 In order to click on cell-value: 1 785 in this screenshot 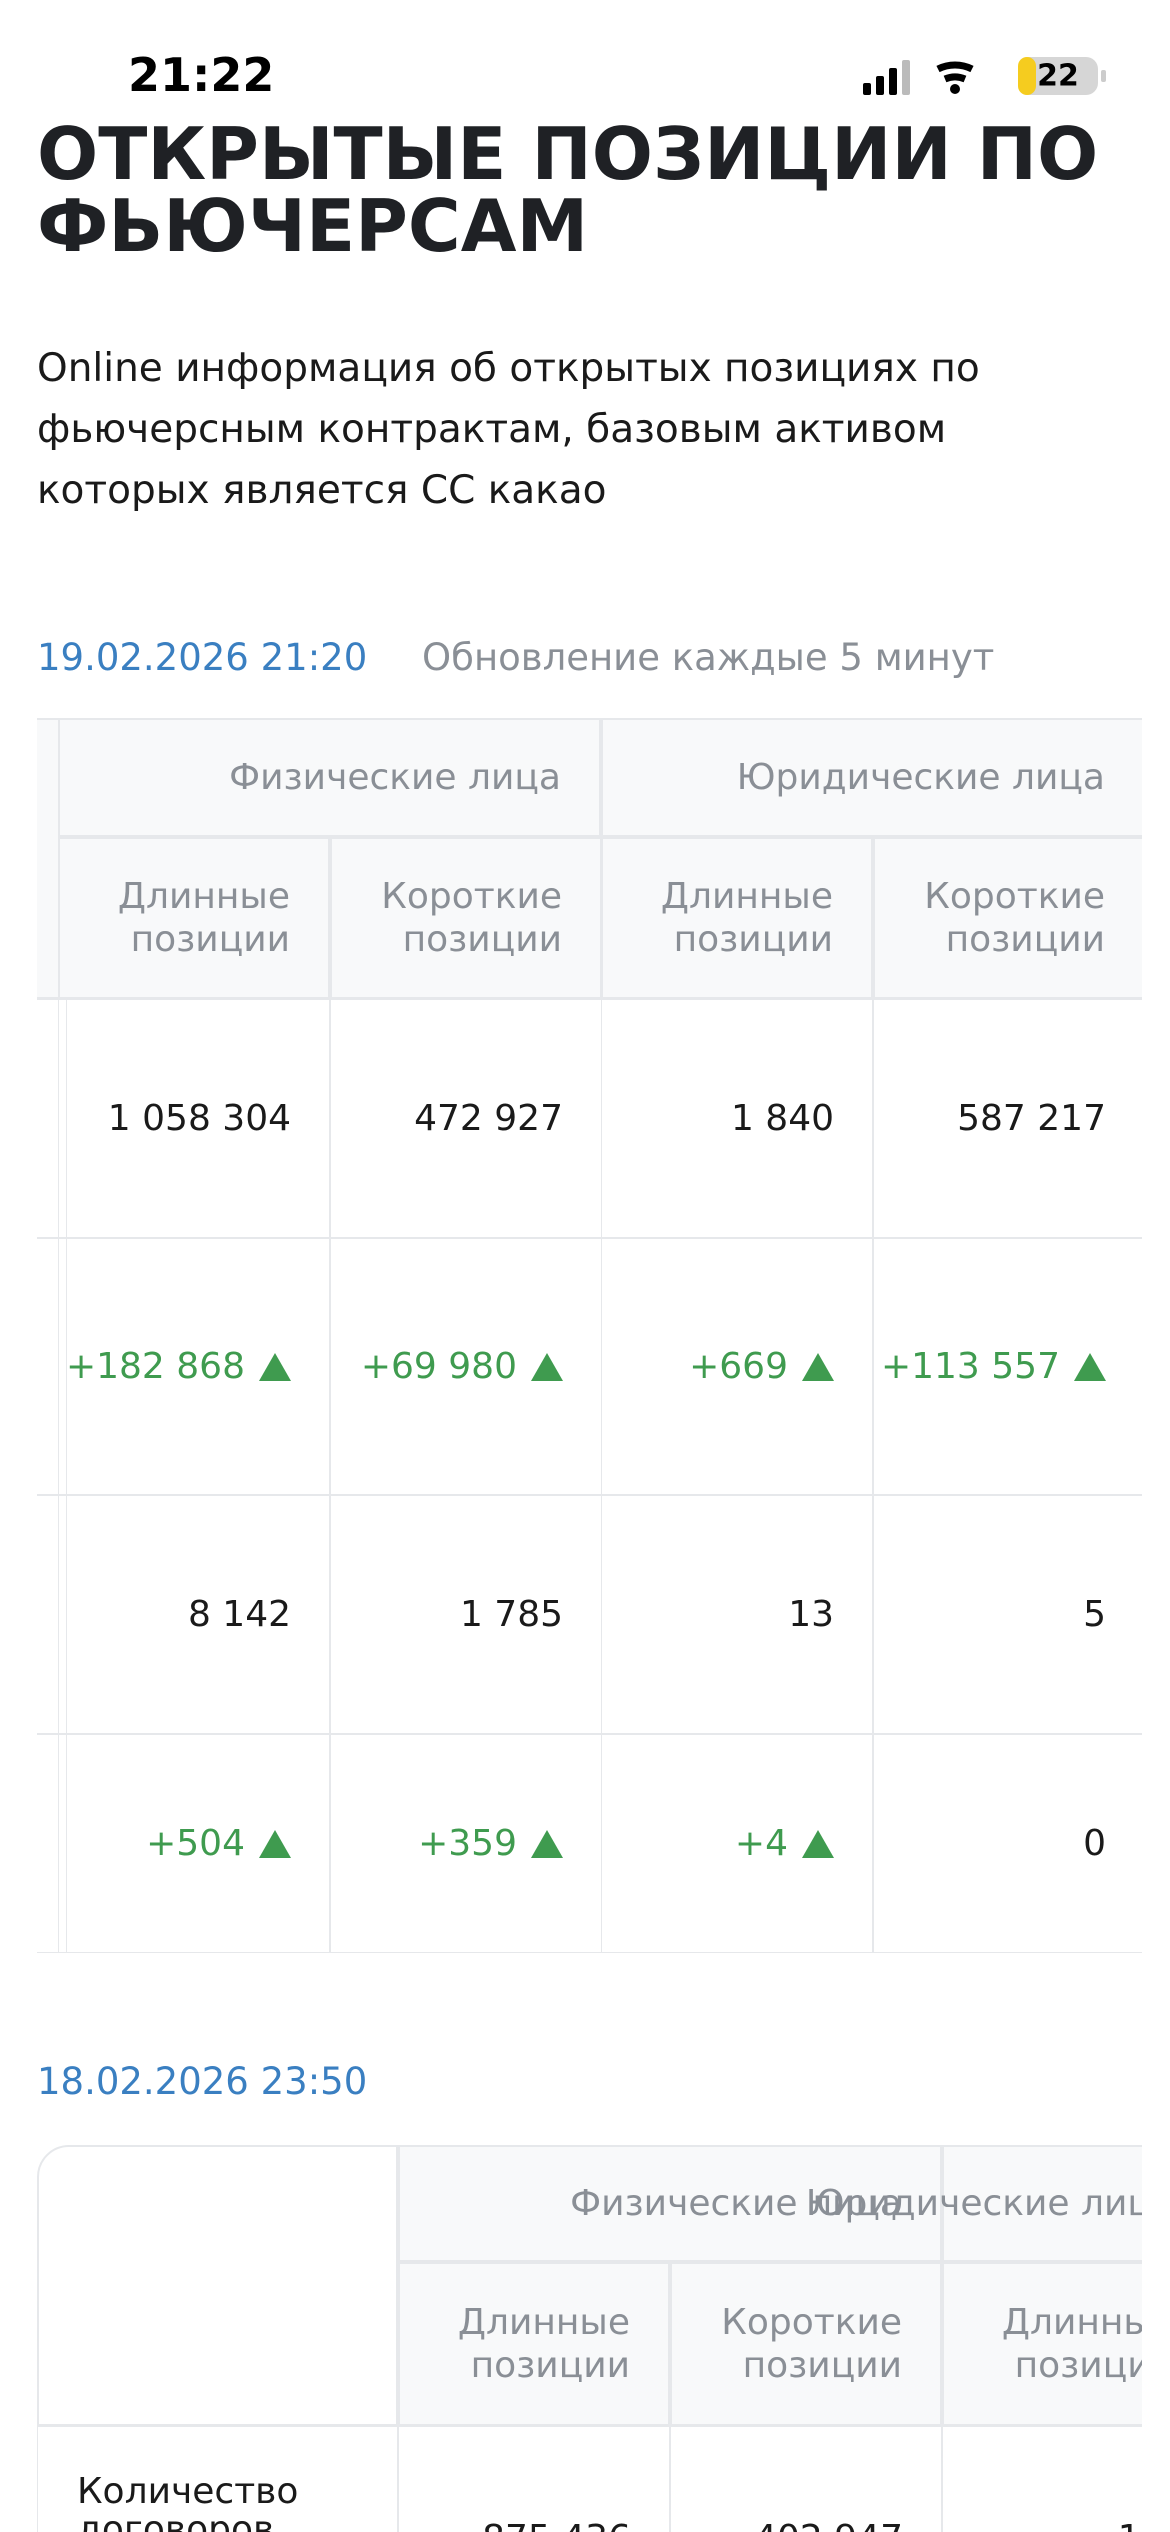, I will do `click(511, 1614)`.